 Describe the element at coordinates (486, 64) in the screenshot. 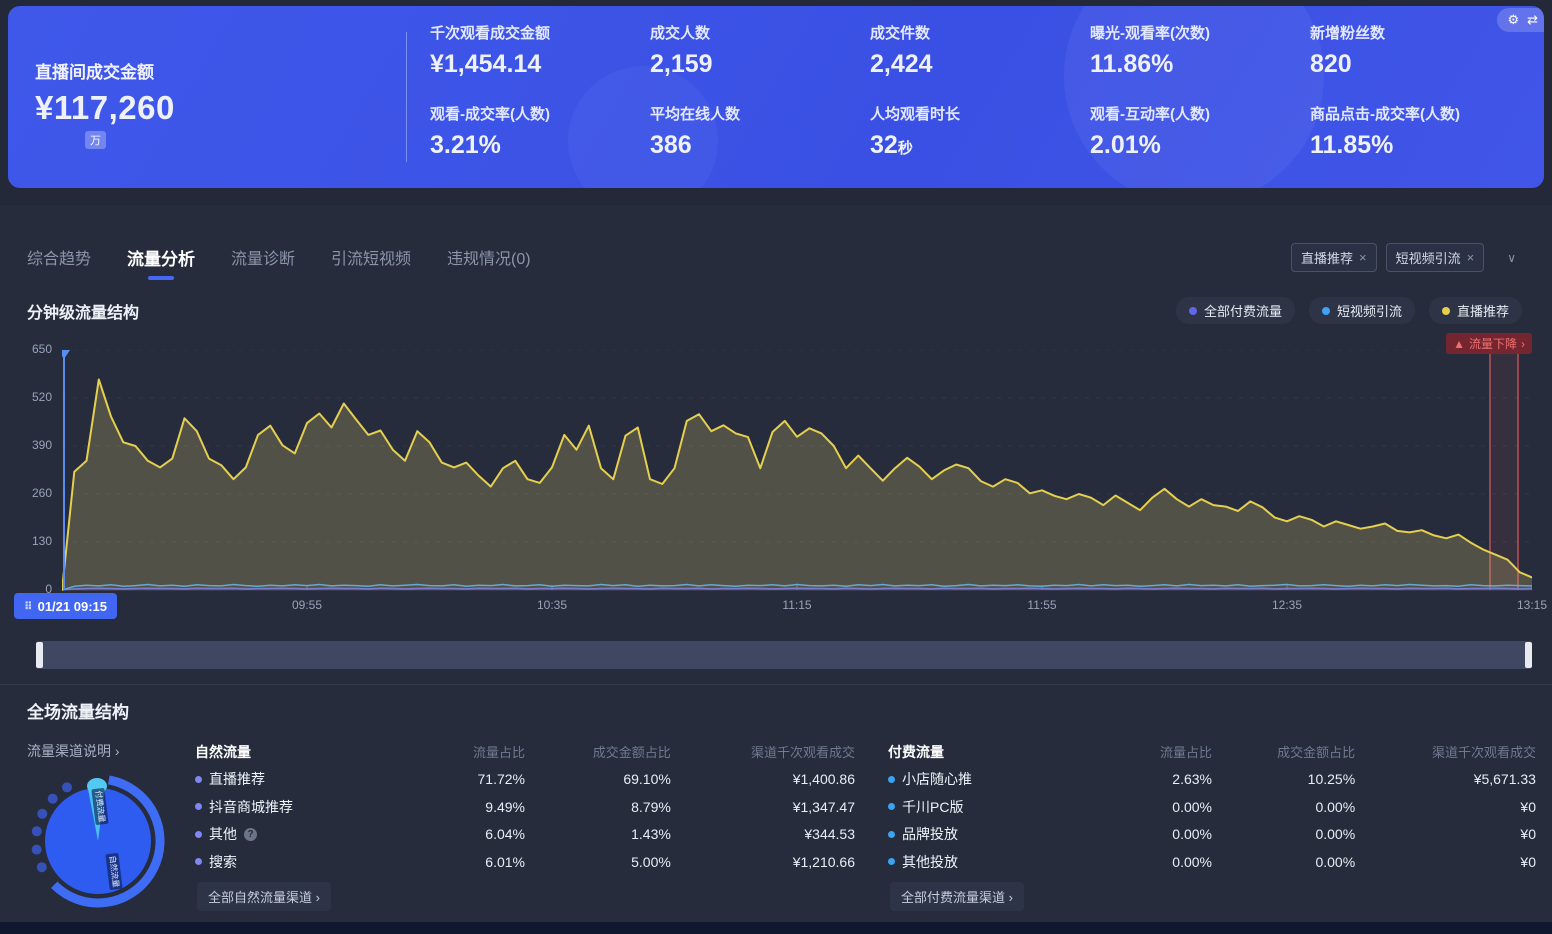

I see `metric-value: ¥1,454.14` at that location.